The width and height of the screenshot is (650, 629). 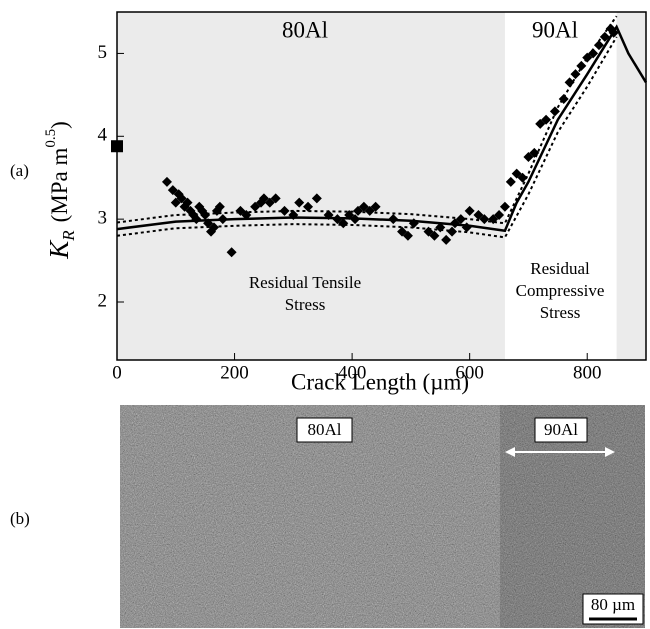 What do you see at coordinates (305, 304) in the screenshot?
I see `annotation: Stress` at bounding box center [305, 304].